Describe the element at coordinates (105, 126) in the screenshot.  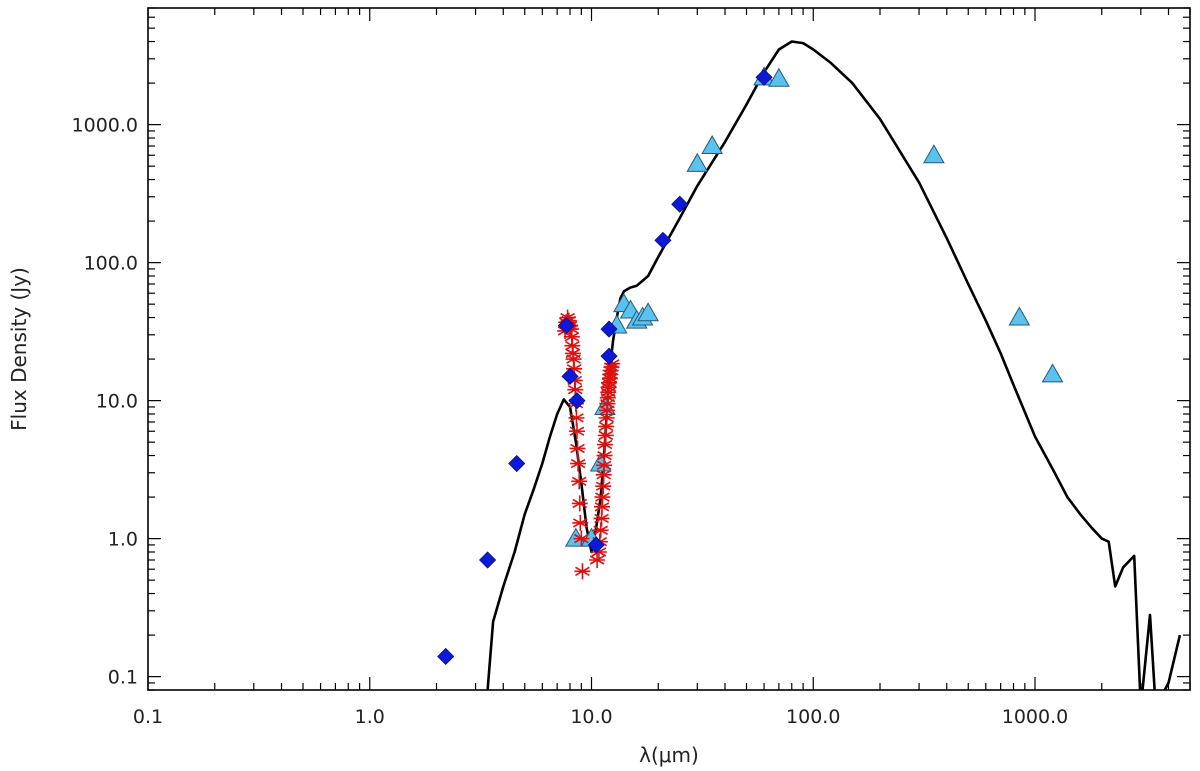
I see `y-tick-label: 1000.0` at that location.